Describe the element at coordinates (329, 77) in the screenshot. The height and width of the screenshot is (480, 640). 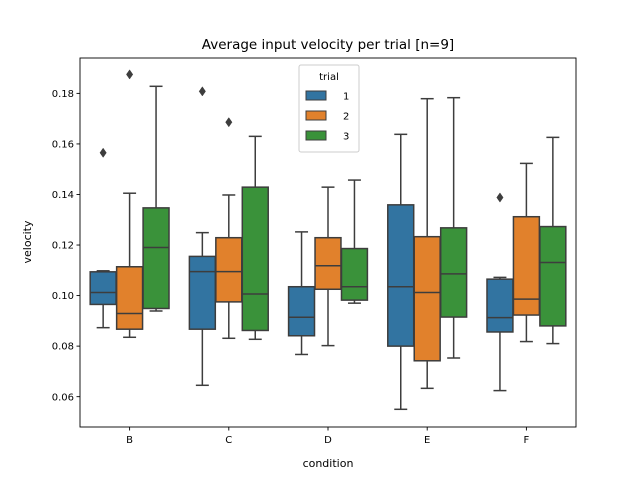
I see `legend-title: trial` at that location.